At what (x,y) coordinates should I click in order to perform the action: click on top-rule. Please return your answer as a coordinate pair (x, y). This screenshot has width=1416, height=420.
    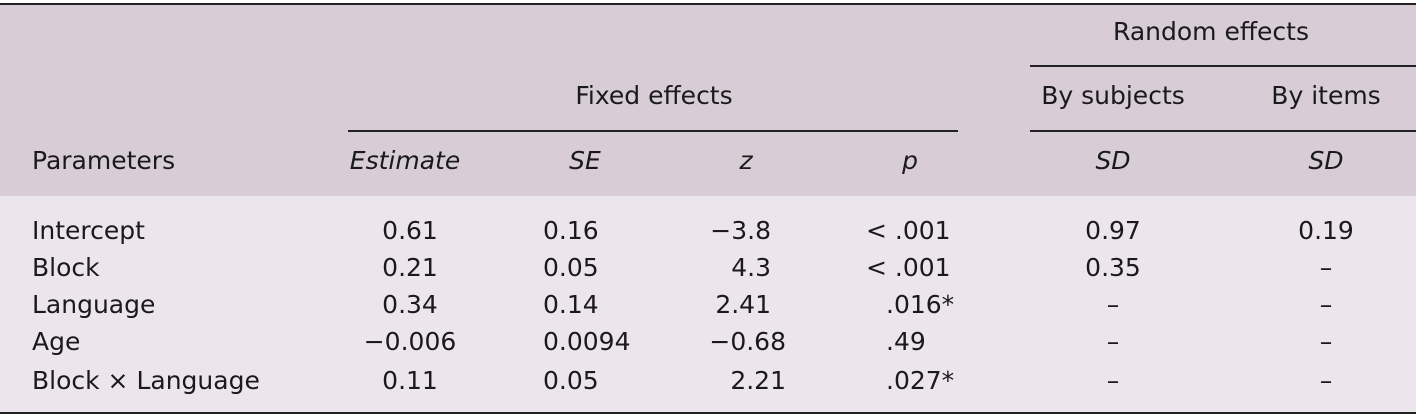
    Looking at the image, I should click on (708, 4).